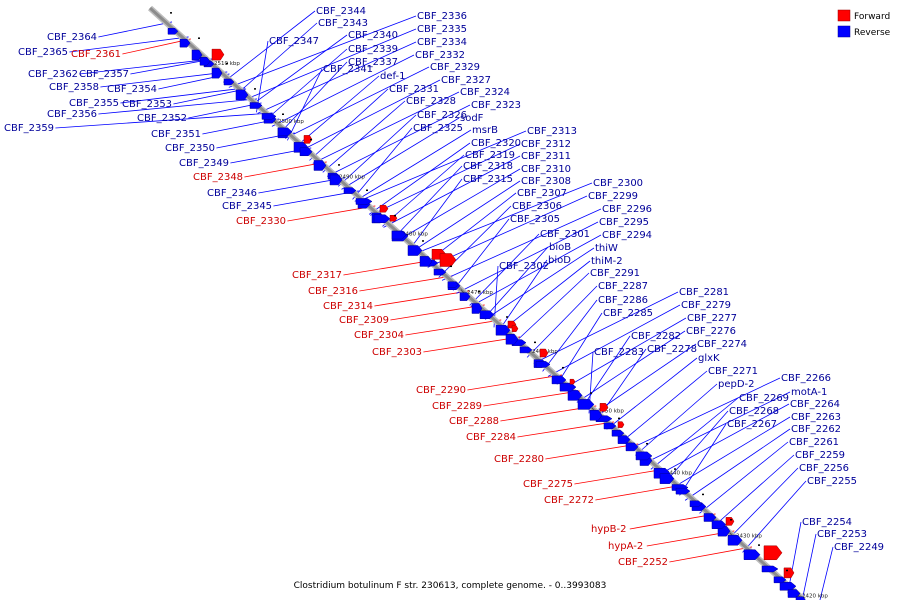 The width and height of the screenshot is (900, 600). What do you see at coordinates (559, 260) in the screenshot?
I see `gene-label-biod: bioD` at bounding box center [559, 260].